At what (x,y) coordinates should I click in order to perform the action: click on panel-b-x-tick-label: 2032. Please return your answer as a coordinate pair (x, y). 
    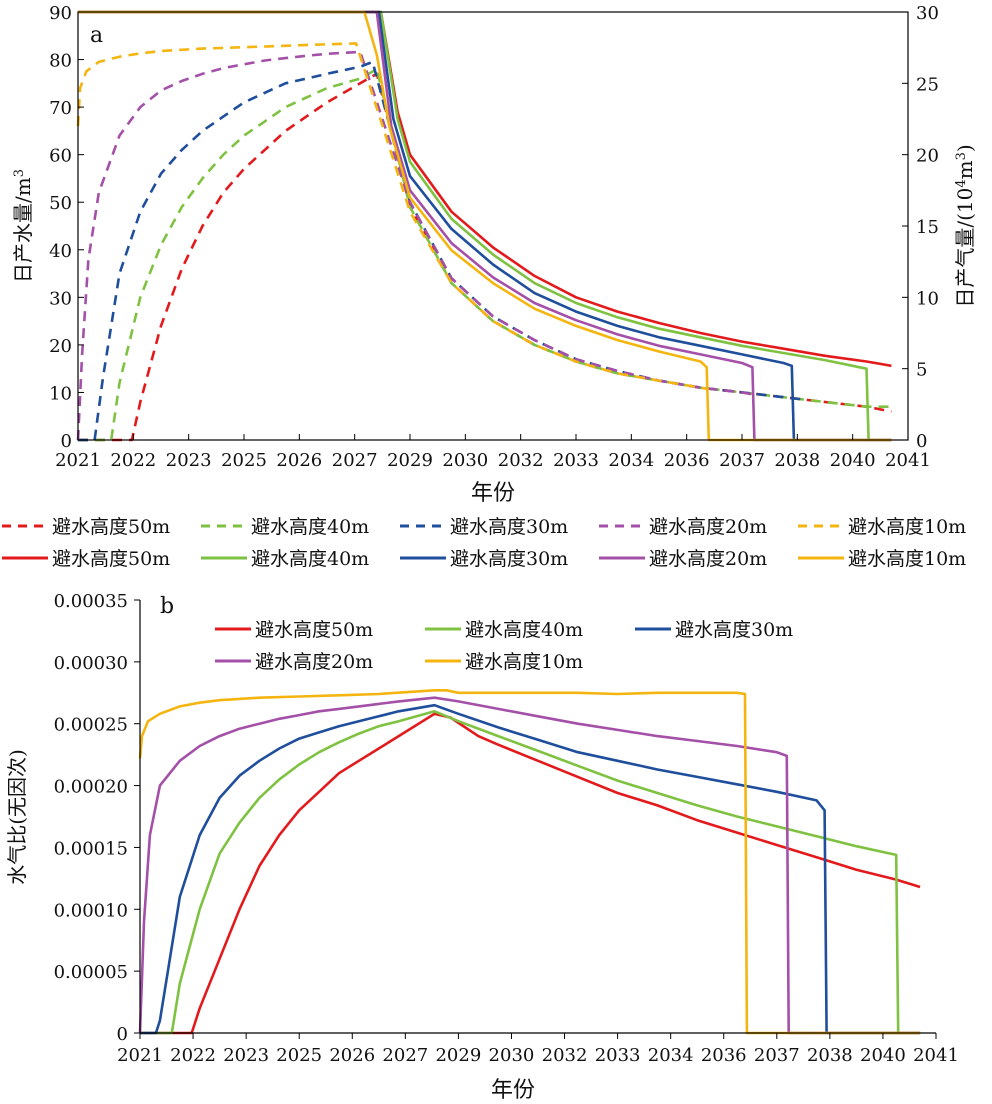
    Looking at the image, I should click on (565, 1055).